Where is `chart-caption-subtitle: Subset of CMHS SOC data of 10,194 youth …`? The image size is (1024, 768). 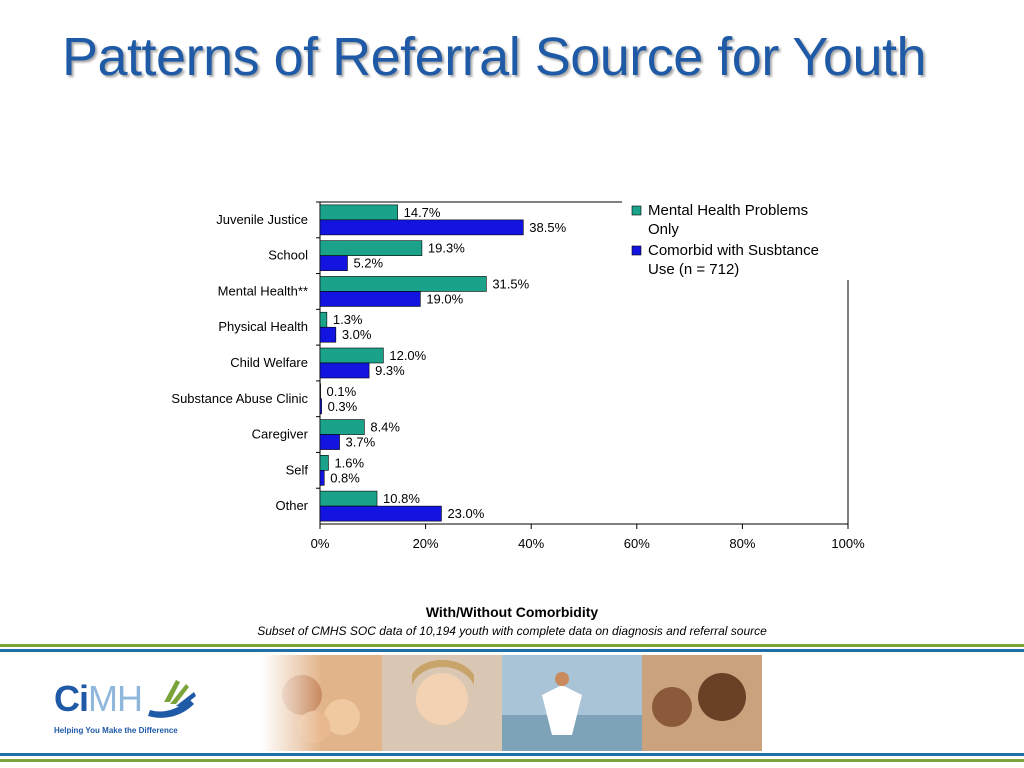 chart-caption-subtitle: Subset of CMHS SOC data of 10,194 youth … is located at coordinates (512, 631).